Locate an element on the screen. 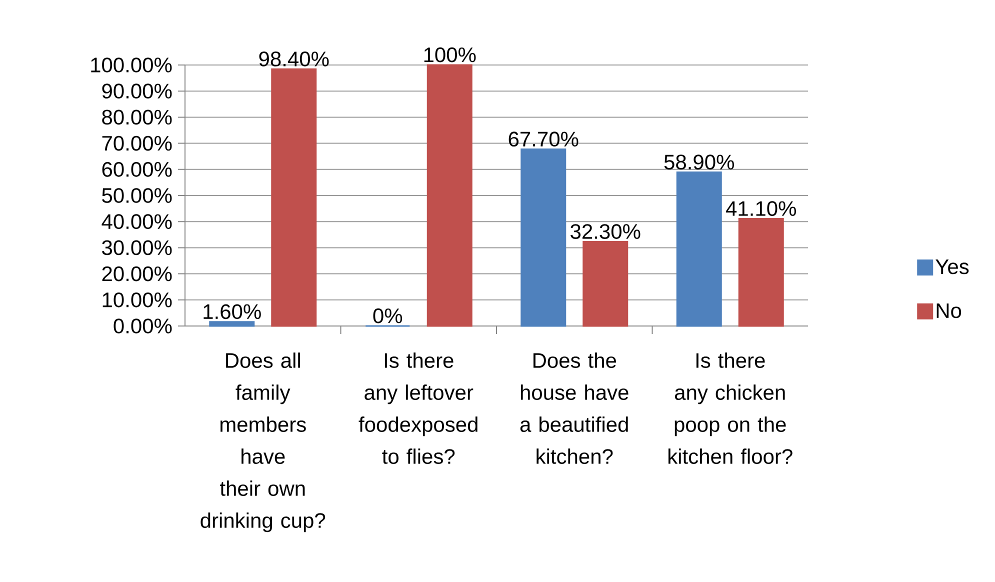 The width and height of the screenshot is (995, 582). data-label: 41.10% is located at coordinates (761, 208).